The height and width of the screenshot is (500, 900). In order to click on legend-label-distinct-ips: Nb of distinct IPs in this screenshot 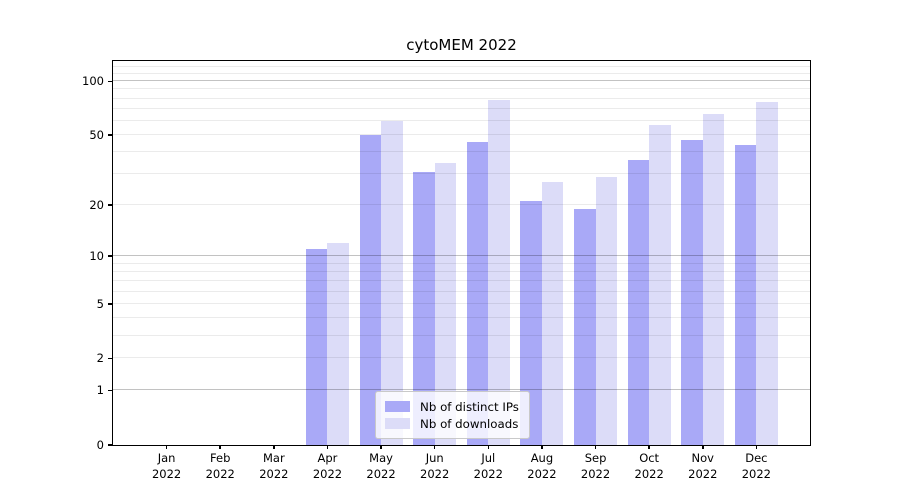, I will do `click(469, 406)`.